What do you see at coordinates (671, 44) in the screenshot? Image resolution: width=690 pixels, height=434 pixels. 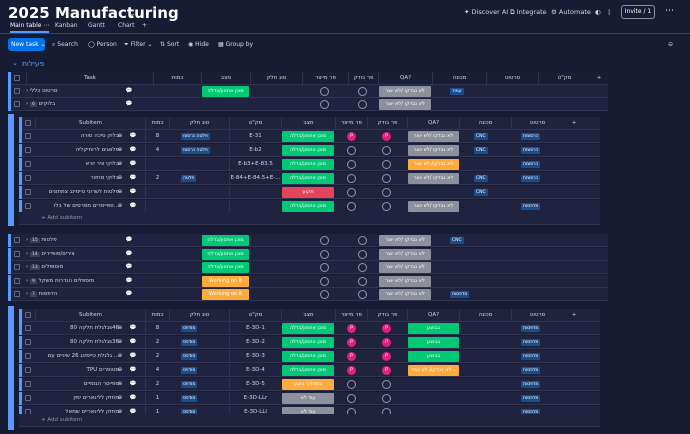 I see `collapse-icon: ⊖` at bounding box center [671, 44].